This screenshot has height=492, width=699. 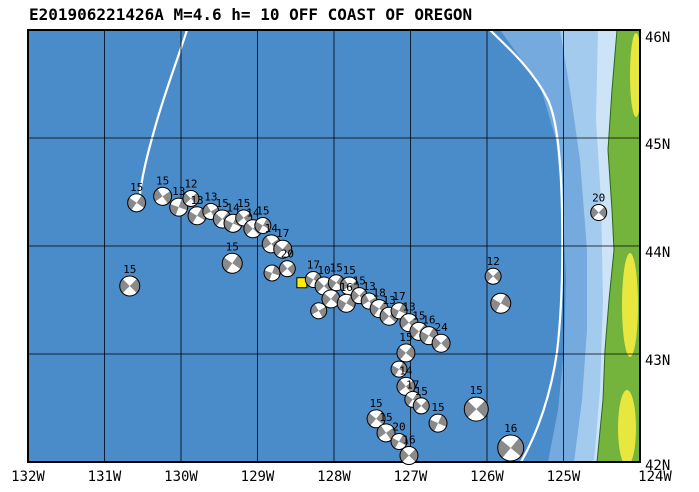 I want to click on lat-label: 44N, so click(x=657, y=253).